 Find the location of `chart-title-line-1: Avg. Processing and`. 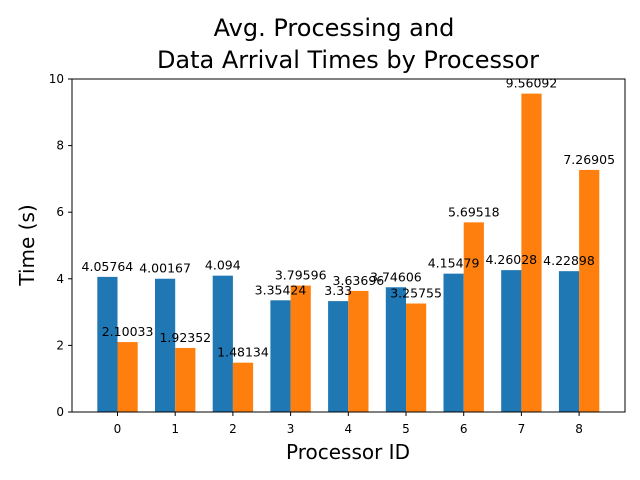

chart-title-line-1: Avg. Processing and is located at coordinates (334, 28).